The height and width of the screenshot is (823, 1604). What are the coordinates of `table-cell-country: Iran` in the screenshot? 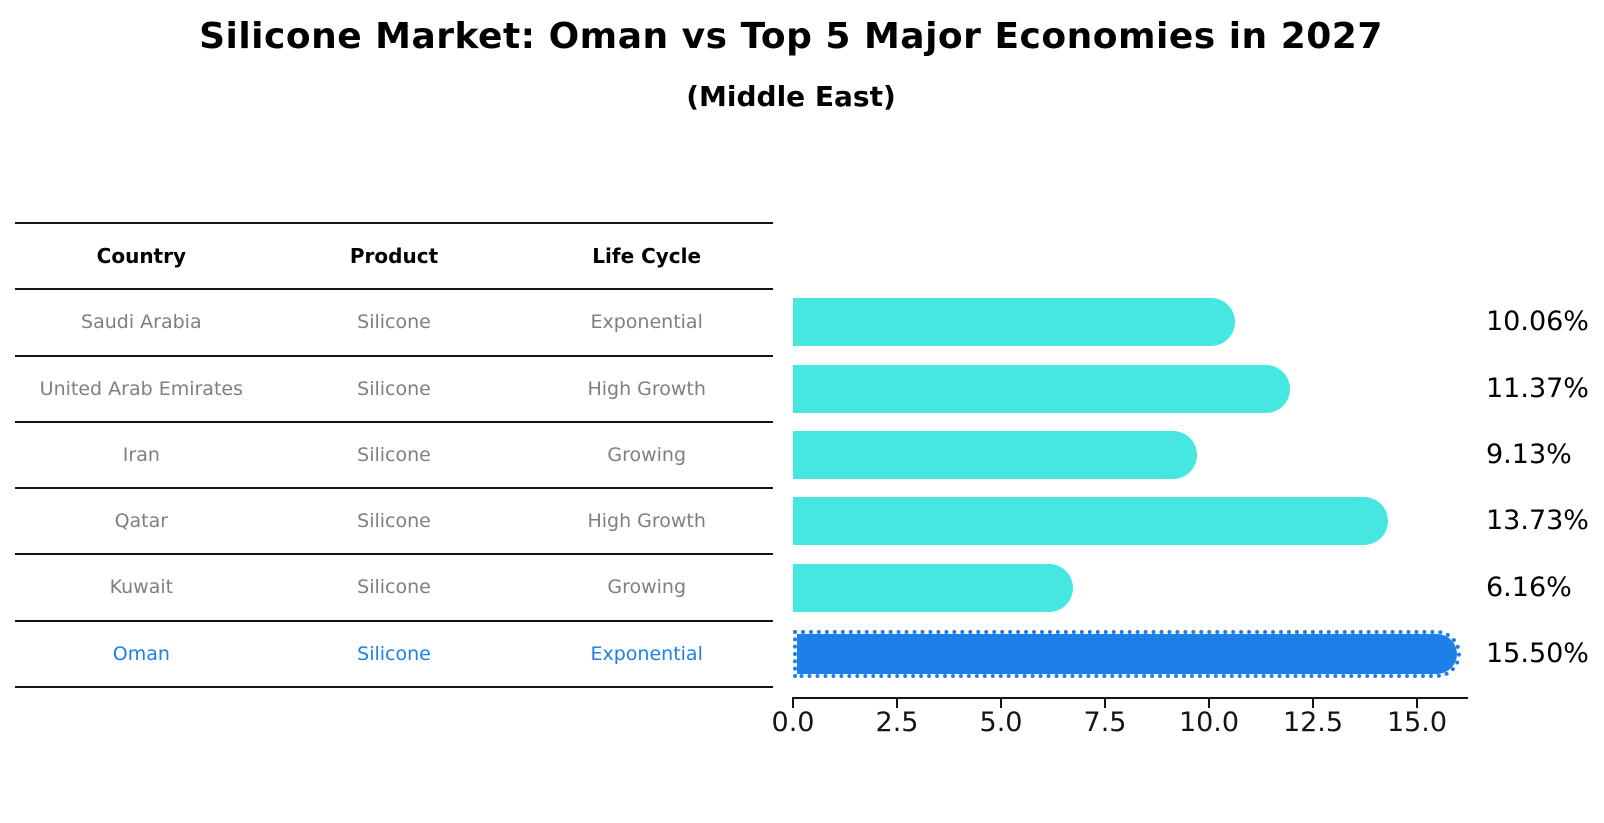 It's located at (141, 454).